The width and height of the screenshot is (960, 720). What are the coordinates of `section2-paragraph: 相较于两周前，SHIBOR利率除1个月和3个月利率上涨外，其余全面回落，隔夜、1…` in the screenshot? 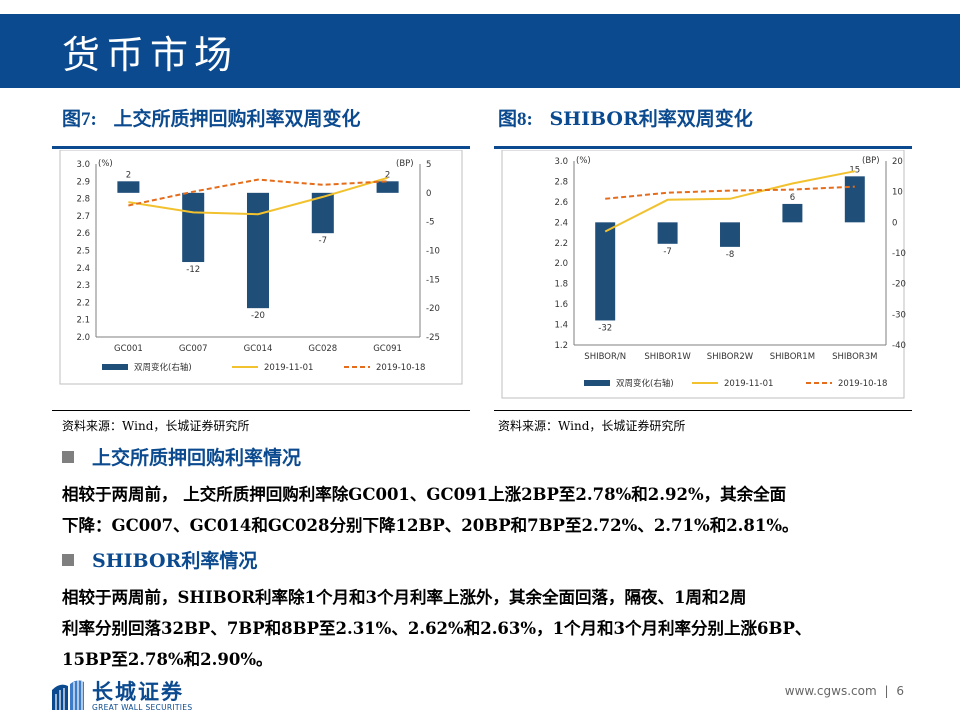 It's located at (502, 628).